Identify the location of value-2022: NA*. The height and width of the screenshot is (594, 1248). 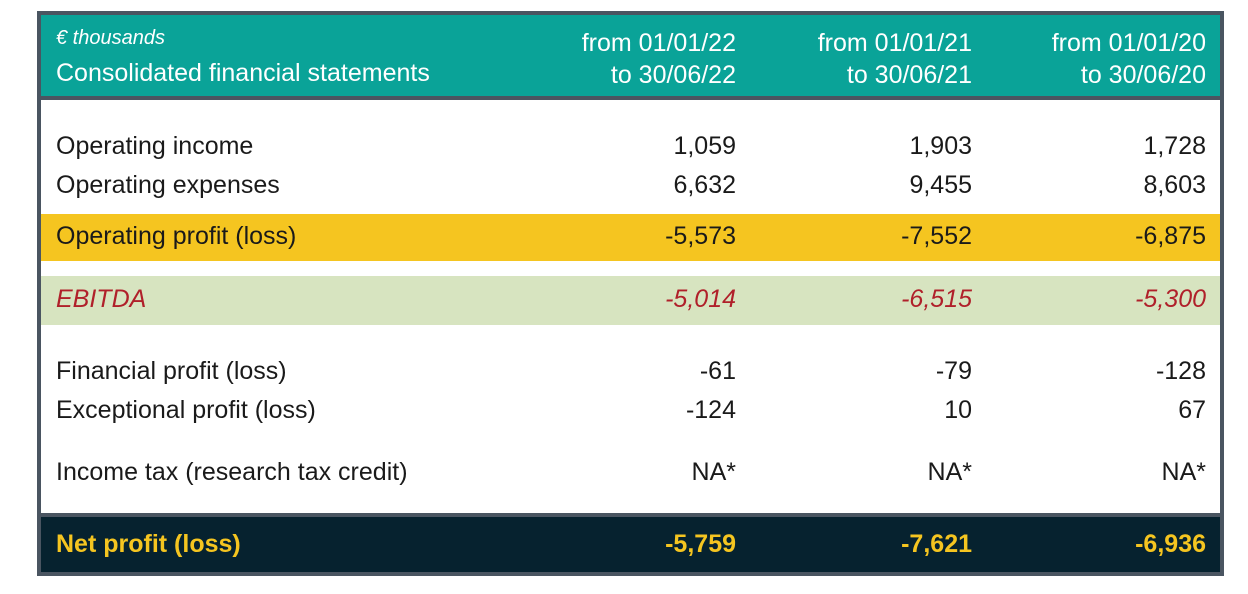
(713, 472).